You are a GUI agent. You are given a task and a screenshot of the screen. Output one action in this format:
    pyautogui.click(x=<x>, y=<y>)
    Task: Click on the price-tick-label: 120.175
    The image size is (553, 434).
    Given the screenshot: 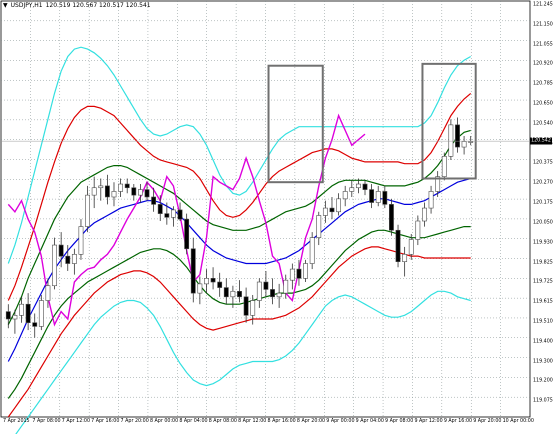 What is the action you would take?
    pyautogui.click(x=543, y=203)
    